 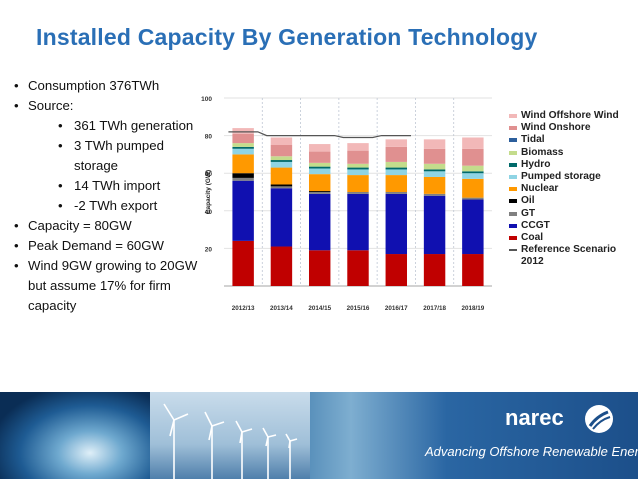 What do you see at coordinates (75, 435) in the screenshot?
I see `wave-image` at bounding box center [75, 435].